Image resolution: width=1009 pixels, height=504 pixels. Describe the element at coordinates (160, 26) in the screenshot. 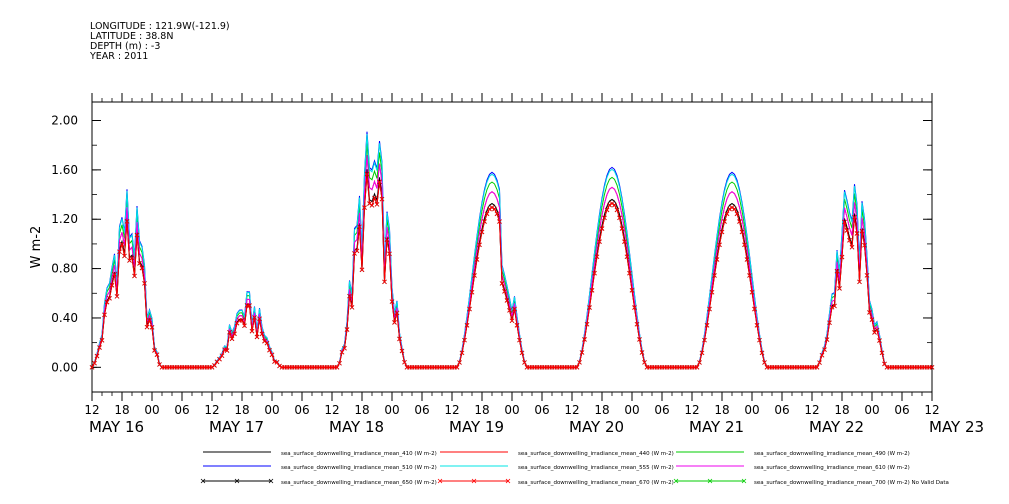

I see `metadata-longitude: LONGITUDE : 121.9W(-121.9)` at that location.